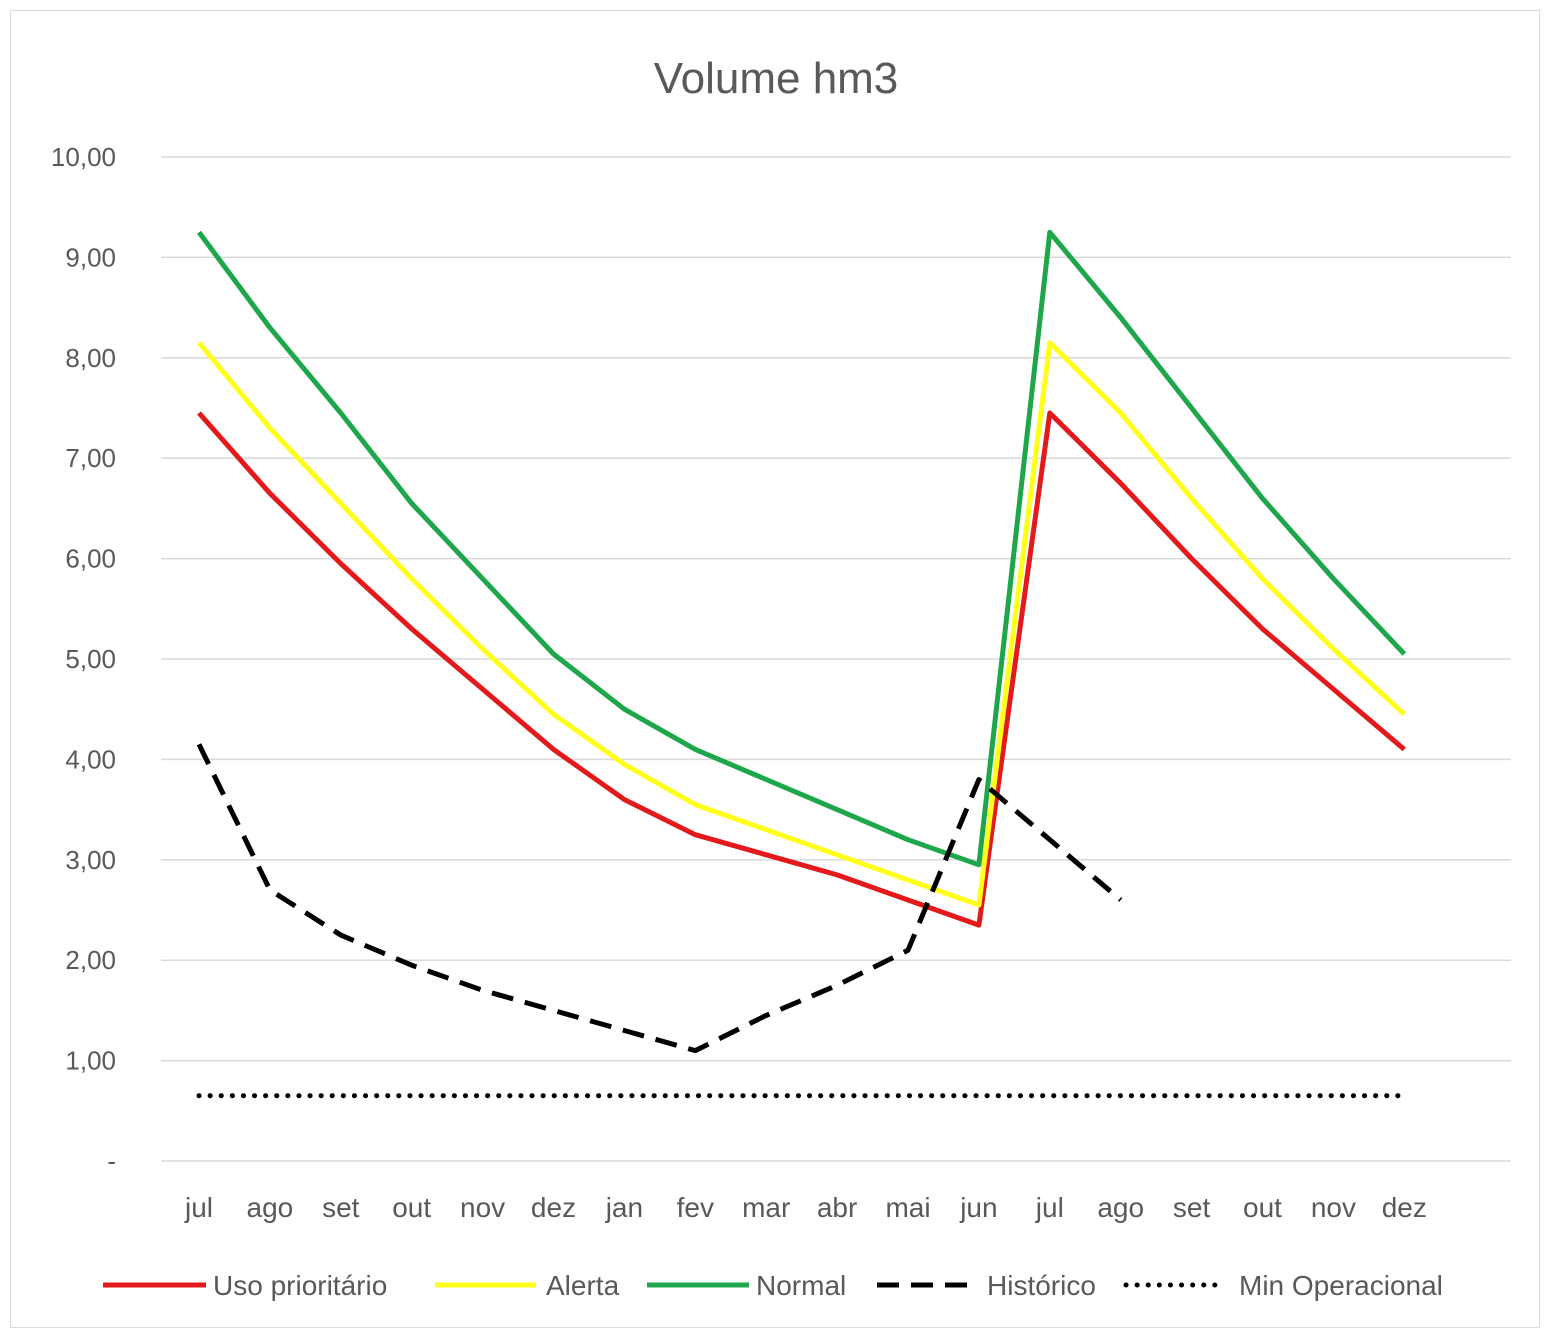 The width and height of the screenshot is (1552, 1336). Describe the element at coordinates (907, 1207) in the screenshot. I see `x-tick-label: mai` at that location.